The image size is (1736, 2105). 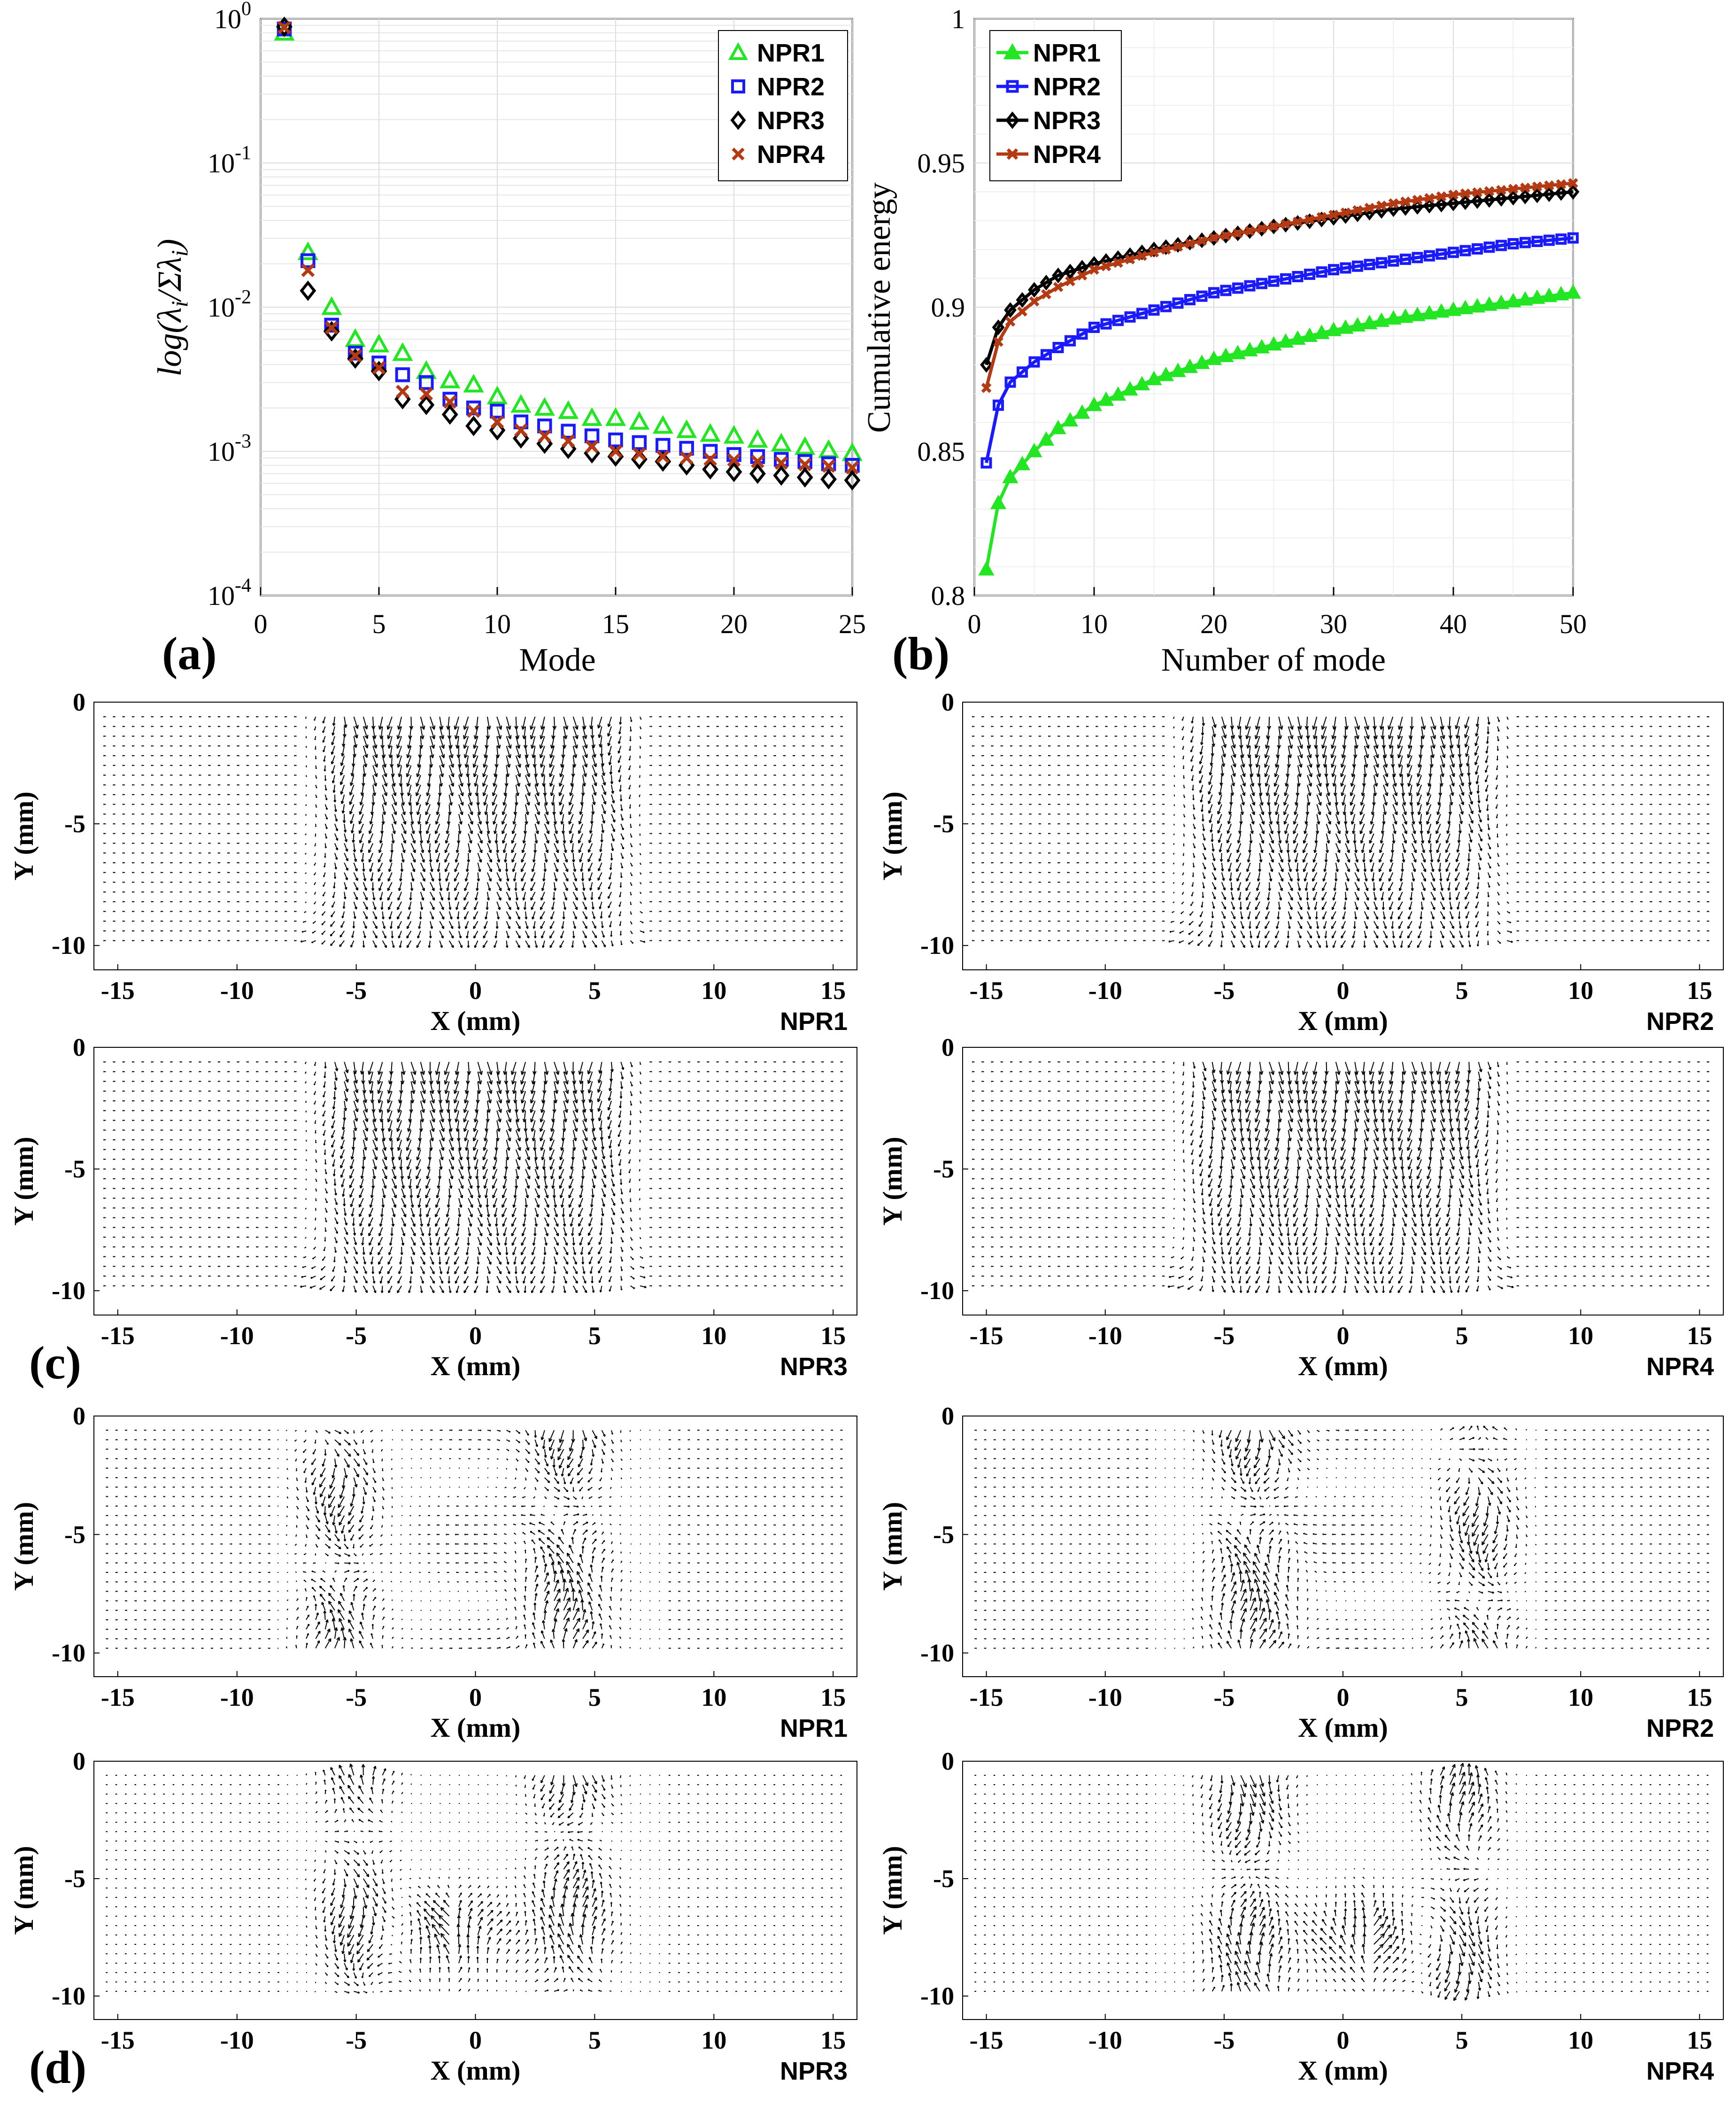 What do you see at coordinates (560, 624) in the screenshot?
I see `chart-a-x-ticks: 0 5 10 15 20 25` at bounding box center [560, 624].